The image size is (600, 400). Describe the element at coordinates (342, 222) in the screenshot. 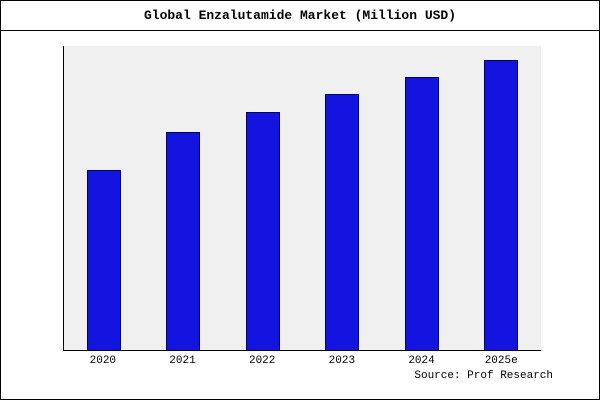

I see `bar-2023` at that location.